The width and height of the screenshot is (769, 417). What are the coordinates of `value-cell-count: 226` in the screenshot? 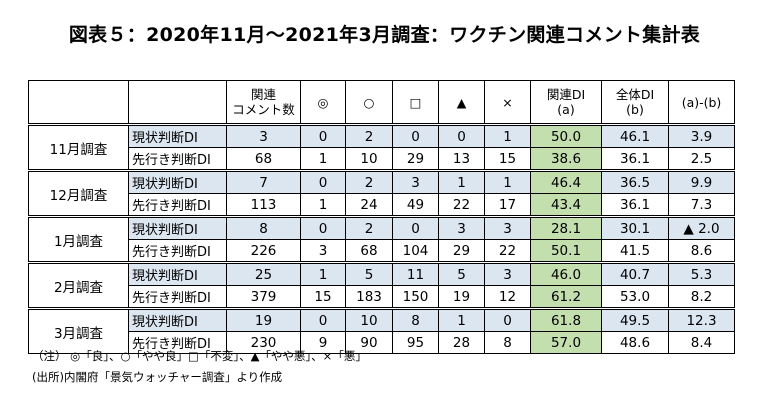 It's located at (263, 251).